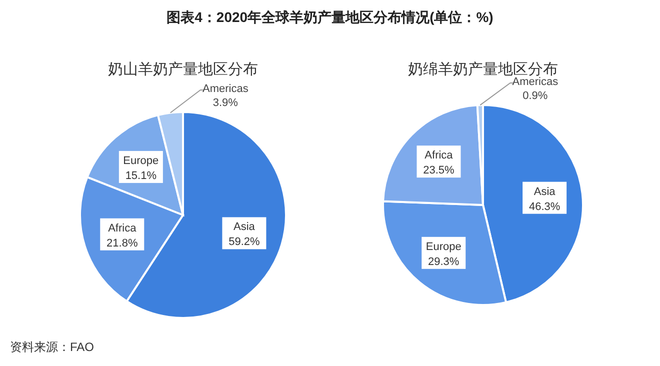 This screenshot has height=366, width=660. Describe the element at coordinates (330, 17) in the screenshot. I see `text: 图表4：2020年全球羊奶产量地区分布情况(单位：%)` at that location.